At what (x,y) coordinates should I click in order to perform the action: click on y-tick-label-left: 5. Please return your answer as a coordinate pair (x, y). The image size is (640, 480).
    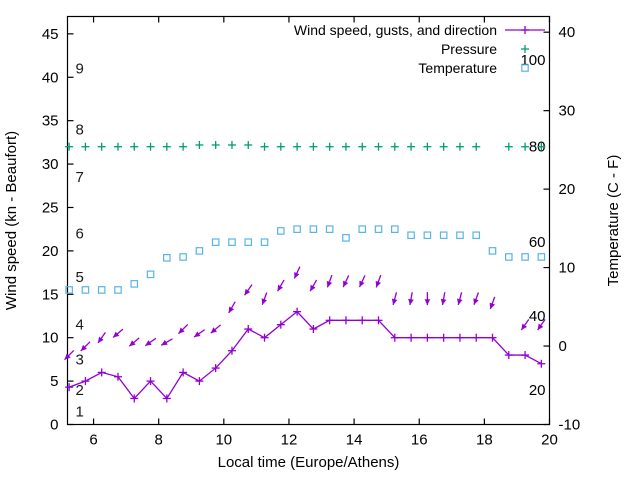
    Looking at the image, I should click on (54, 381).